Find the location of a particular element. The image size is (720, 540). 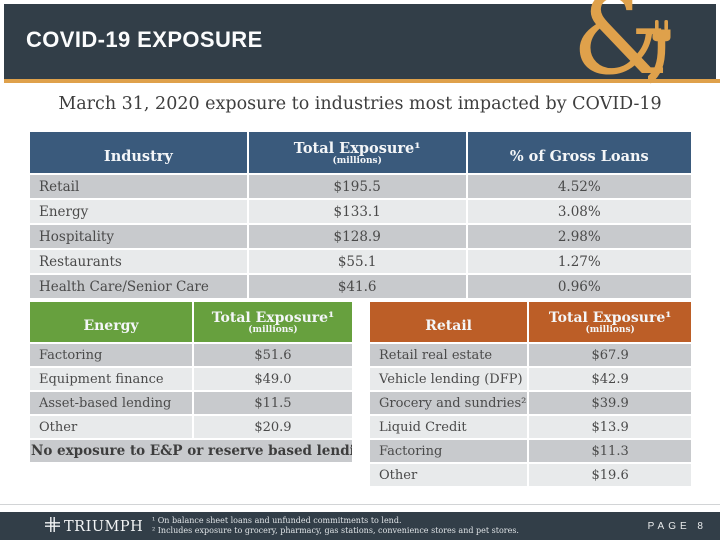

page-number: PAGE 8 is located at coordinates (677, 526).